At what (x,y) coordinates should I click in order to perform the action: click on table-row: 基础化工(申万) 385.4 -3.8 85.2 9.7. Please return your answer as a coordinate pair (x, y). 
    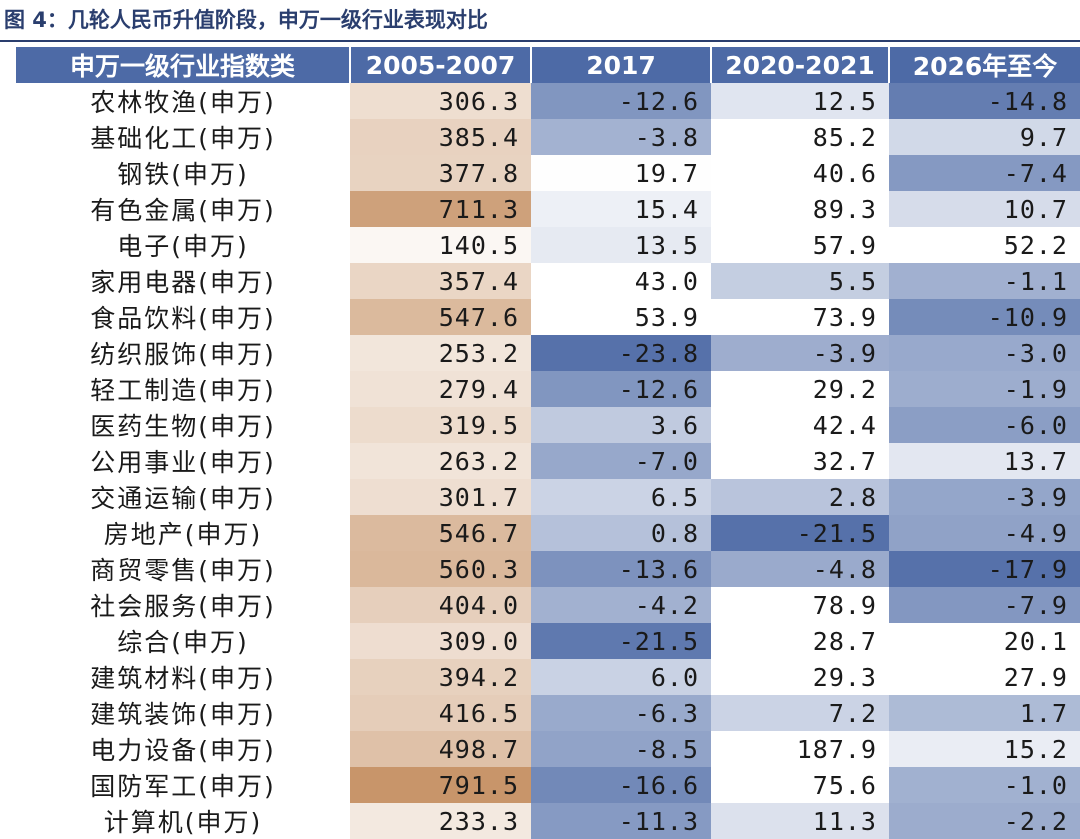
    Looking at the image, I should click on (548, 137).